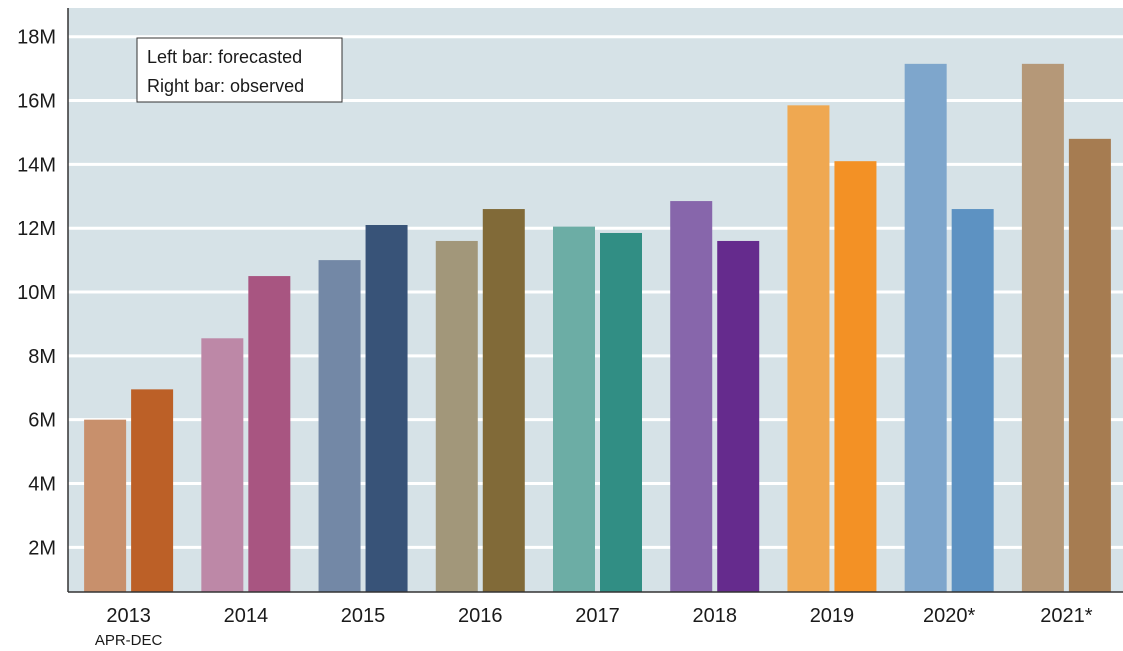 The image size is (1123, 651). I want to click on x-tick-label: 2020*, so click(949, 616).